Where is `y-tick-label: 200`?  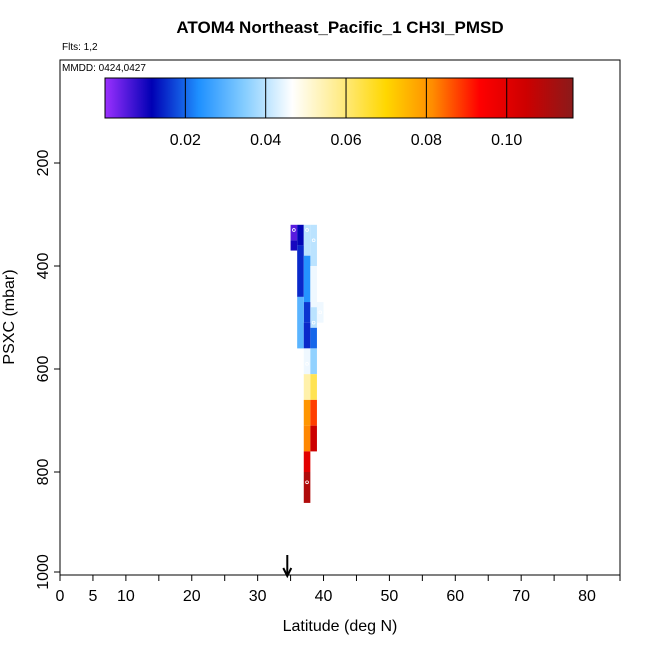
y-tick-label: 200 is located at coordinates (43, 163).